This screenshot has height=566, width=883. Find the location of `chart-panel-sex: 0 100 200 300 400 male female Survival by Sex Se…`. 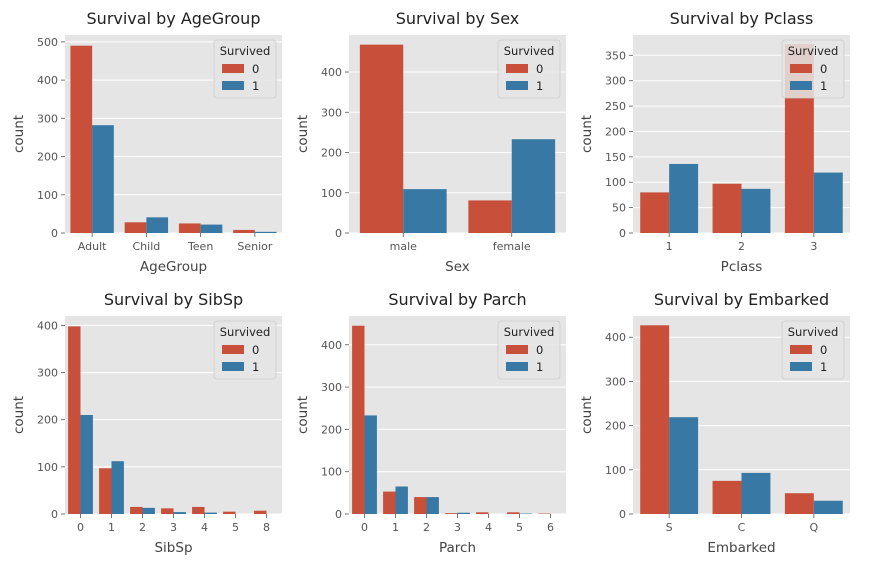

chart-panel-sex: 0 100 200 300 400 male female Survival by Sex Se… is located at coordinates (430, 142).